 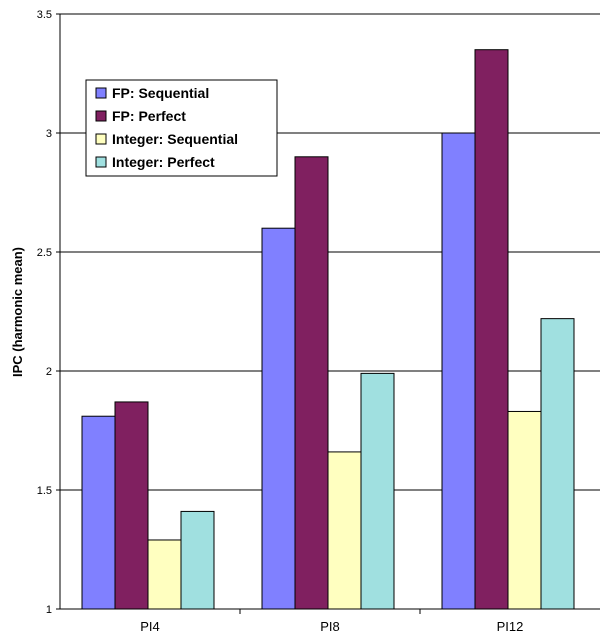 I want to click on legend-label: Integer: Sequential, so click(x=175, y=139).